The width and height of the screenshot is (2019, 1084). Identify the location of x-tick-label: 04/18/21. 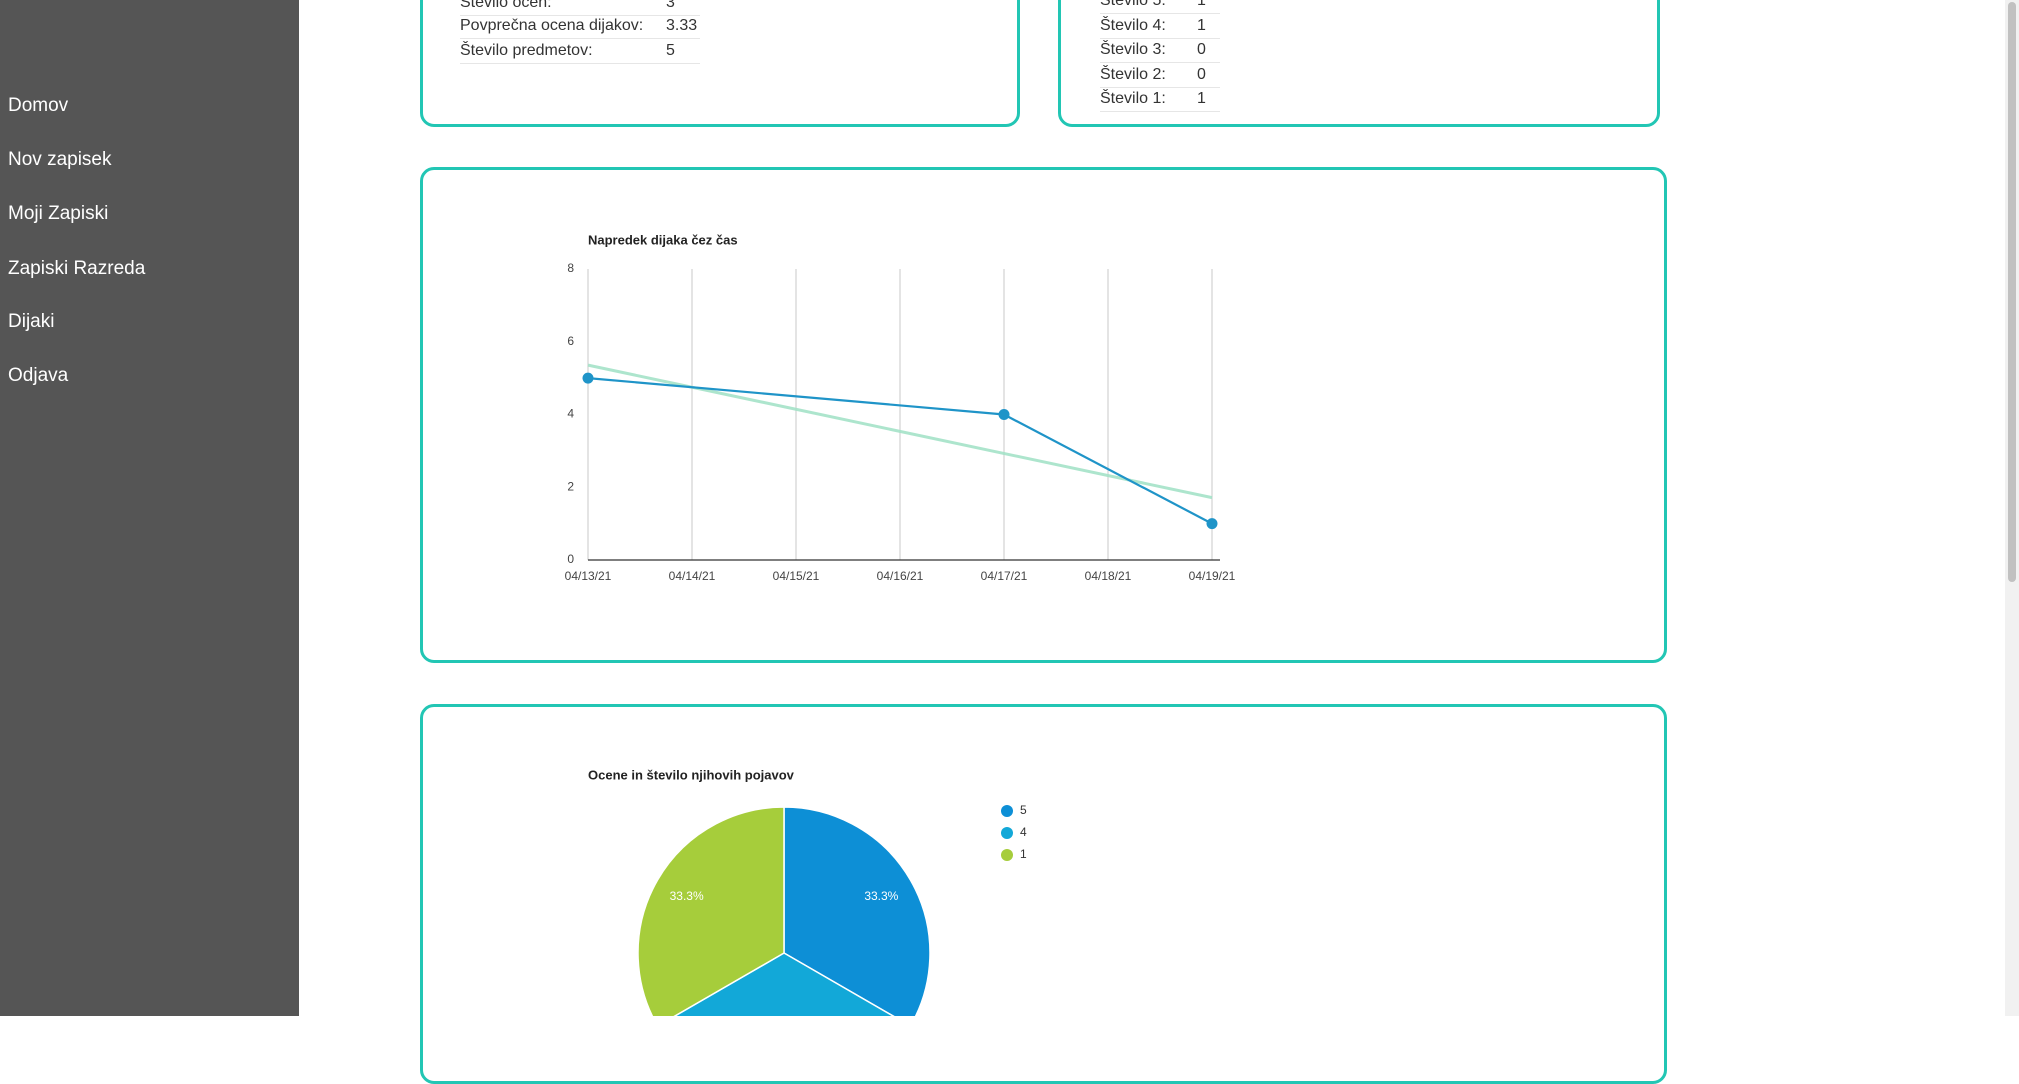
(1108, 576).